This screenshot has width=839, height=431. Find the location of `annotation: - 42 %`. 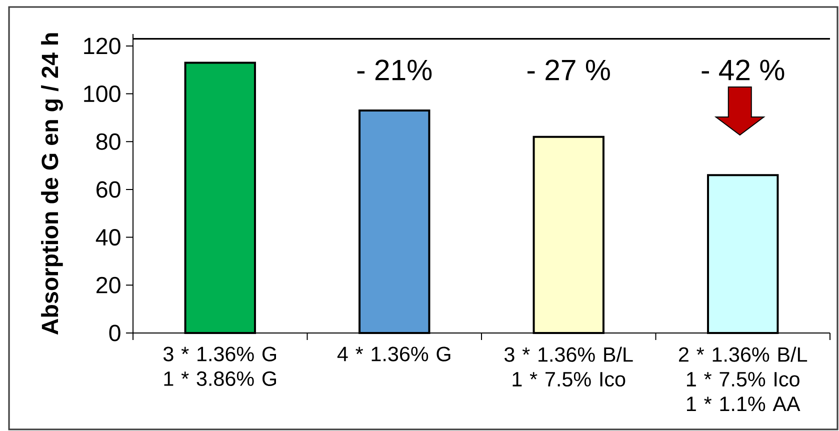

annotation: - 42 % is located at coordinates (743, 70).